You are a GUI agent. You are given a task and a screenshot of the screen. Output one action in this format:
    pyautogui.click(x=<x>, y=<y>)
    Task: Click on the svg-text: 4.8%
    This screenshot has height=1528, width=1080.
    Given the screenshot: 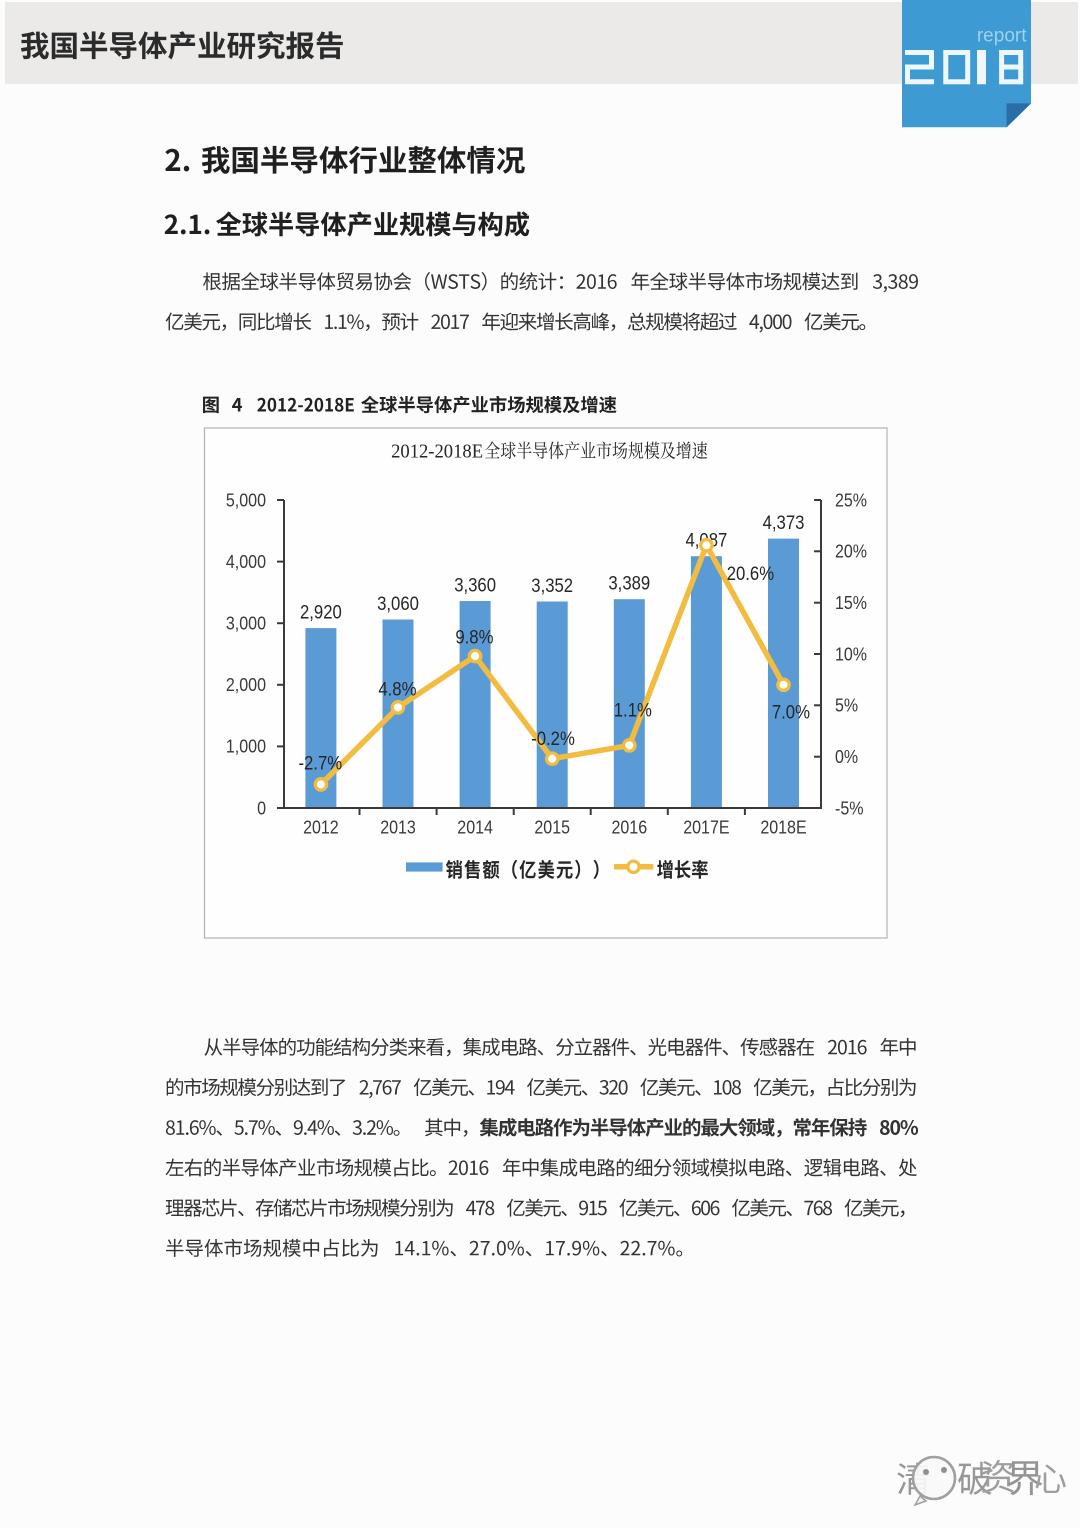 What is the action you would take?
    pyautogui.click(x=397, y=690)
    